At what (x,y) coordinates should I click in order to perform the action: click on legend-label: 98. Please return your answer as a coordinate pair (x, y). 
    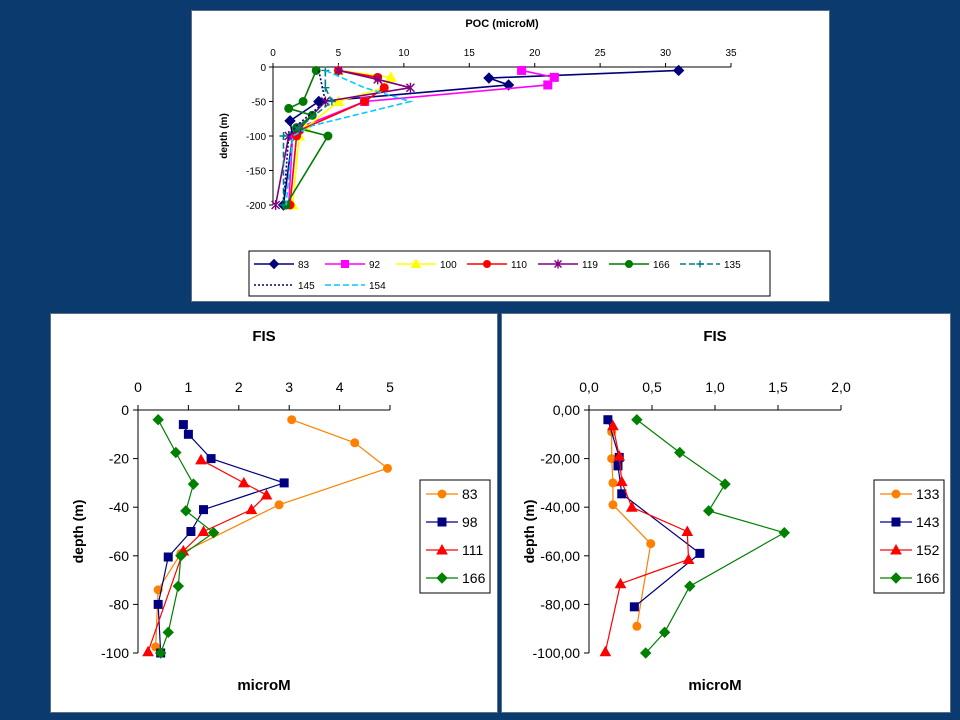
    Looking at the image, I should click on (470, 522).